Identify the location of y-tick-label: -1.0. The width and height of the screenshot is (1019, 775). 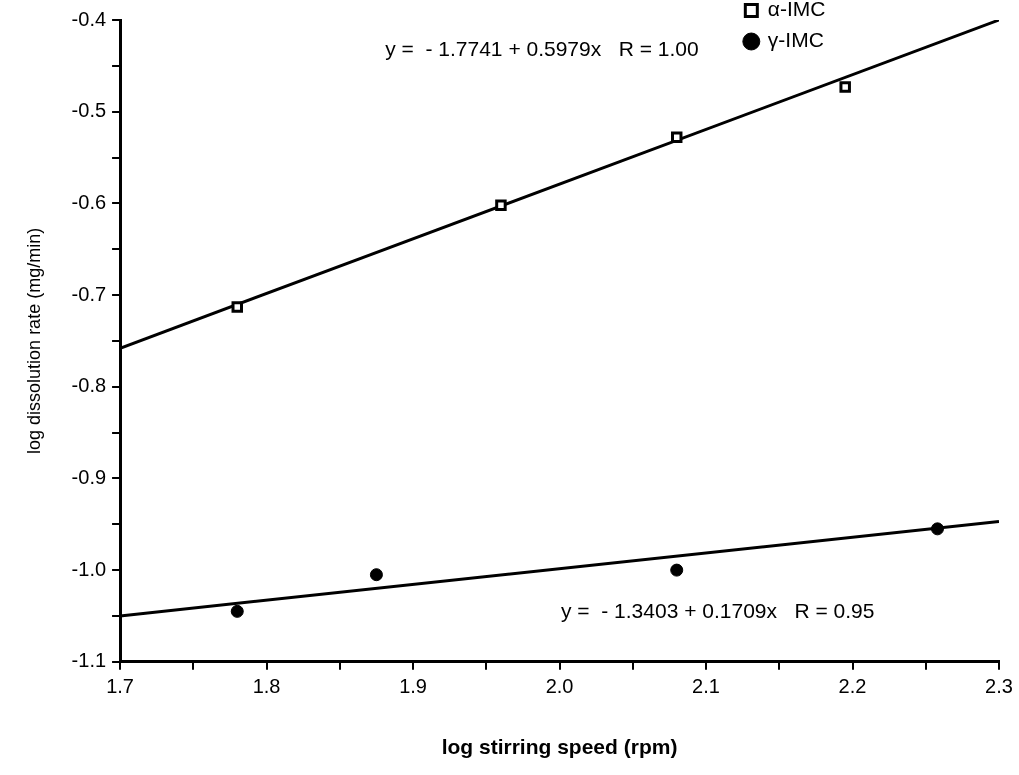
(89, 568).